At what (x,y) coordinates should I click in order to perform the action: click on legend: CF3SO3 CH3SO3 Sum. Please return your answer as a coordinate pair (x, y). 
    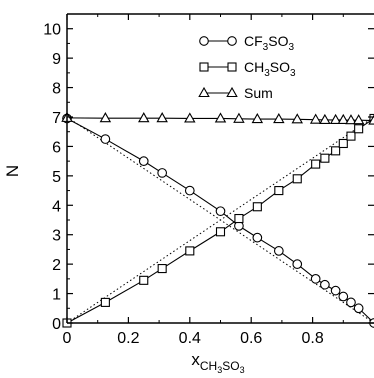
    Looking at the image, I should click on (247, 67).